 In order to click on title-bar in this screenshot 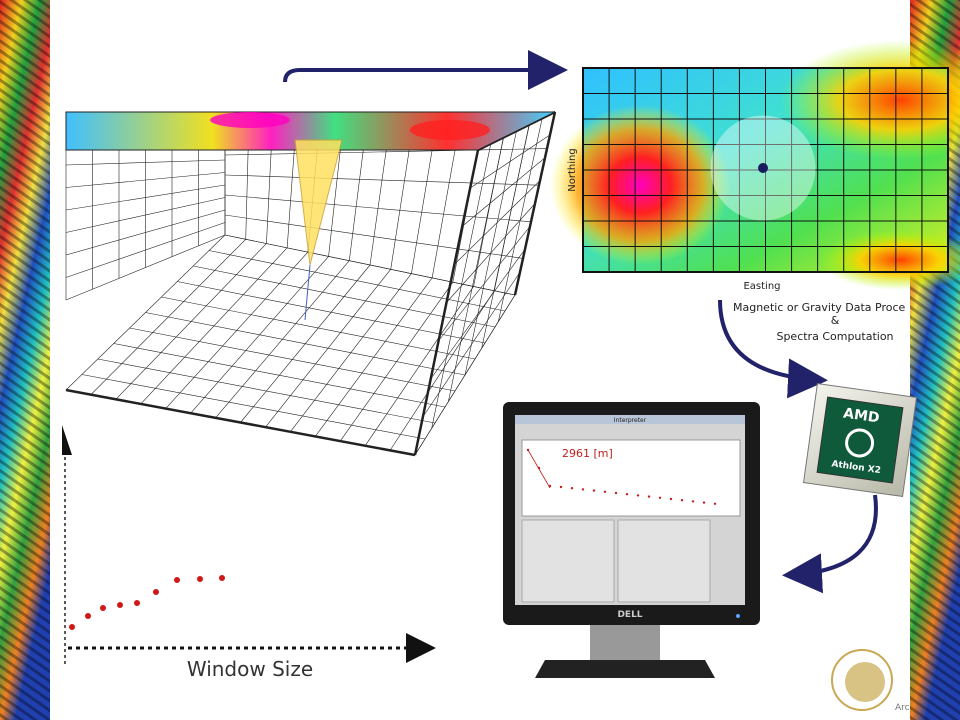, I will do `click(630, 419)`.